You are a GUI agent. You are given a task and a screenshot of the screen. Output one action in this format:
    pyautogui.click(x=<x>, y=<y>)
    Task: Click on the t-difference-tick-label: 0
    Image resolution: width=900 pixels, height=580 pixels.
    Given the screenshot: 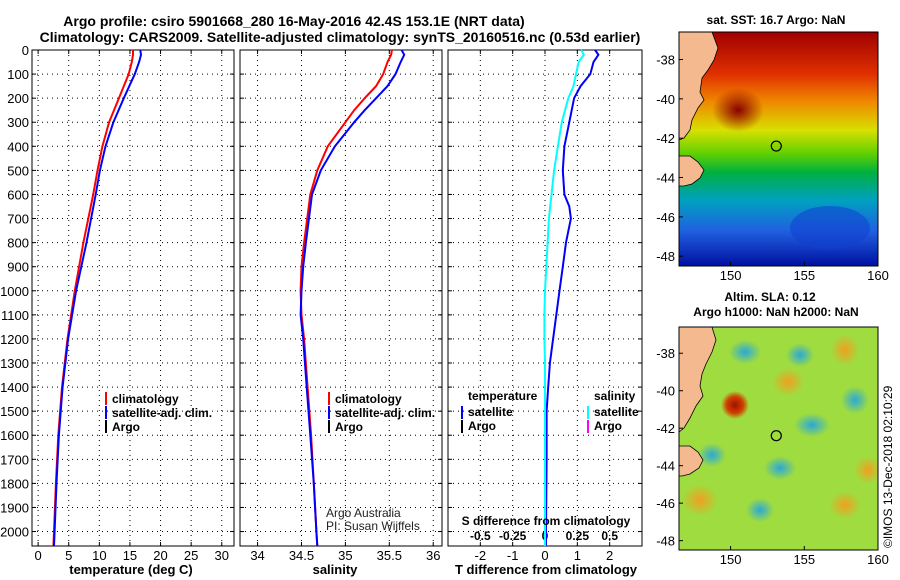 What is the action you would take?
    pyautogui.click(x=544, y=555)
    